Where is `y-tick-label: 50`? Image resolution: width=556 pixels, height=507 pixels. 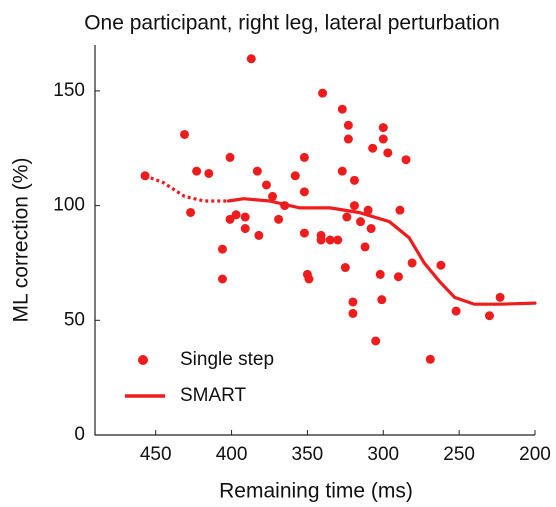
y-tick-label: 50 is located at coordinates (74, 319).